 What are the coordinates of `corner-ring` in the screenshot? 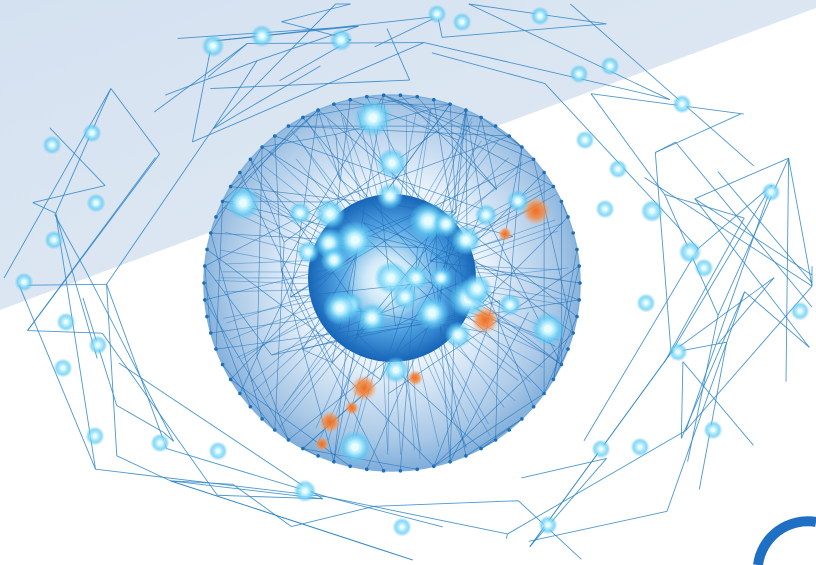 It's located at (784, 540).